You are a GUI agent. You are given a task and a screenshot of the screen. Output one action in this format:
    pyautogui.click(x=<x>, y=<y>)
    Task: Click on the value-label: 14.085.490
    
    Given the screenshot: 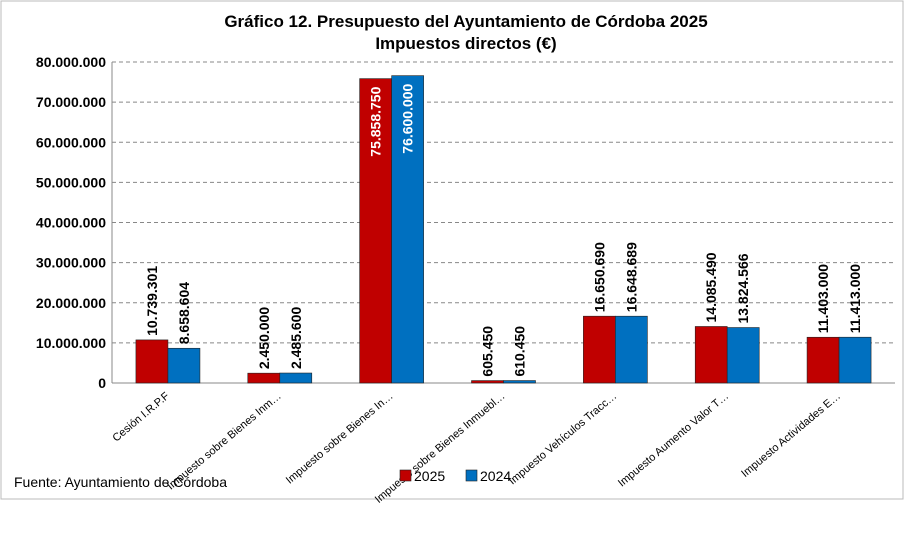 What is the action you would take?
    pyautogui.click(x=711, y=287)
    